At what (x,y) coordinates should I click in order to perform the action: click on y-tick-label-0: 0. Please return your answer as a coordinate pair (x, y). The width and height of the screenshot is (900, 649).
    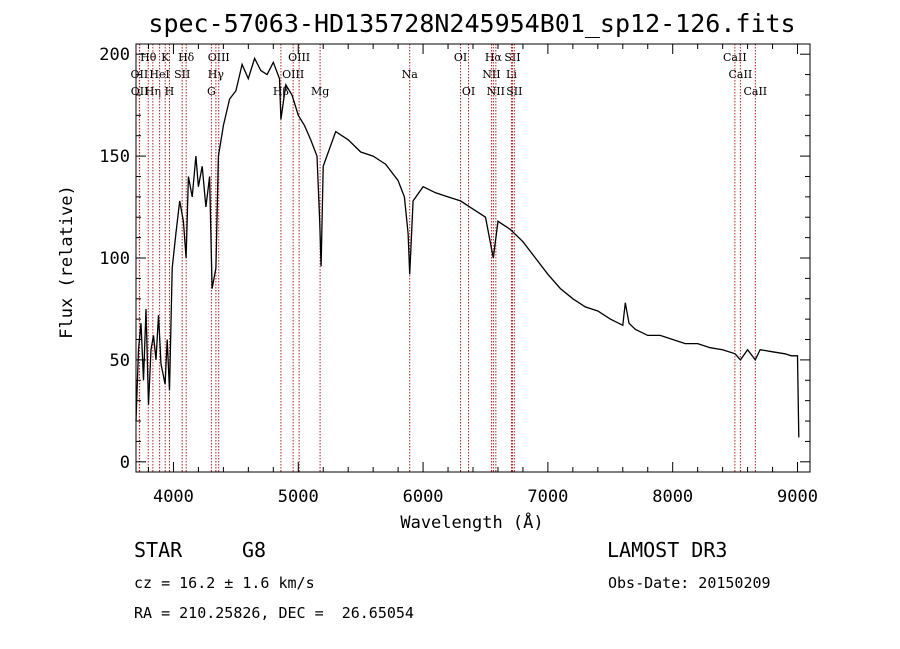
    Looking at the image, I should click on (125, 463).